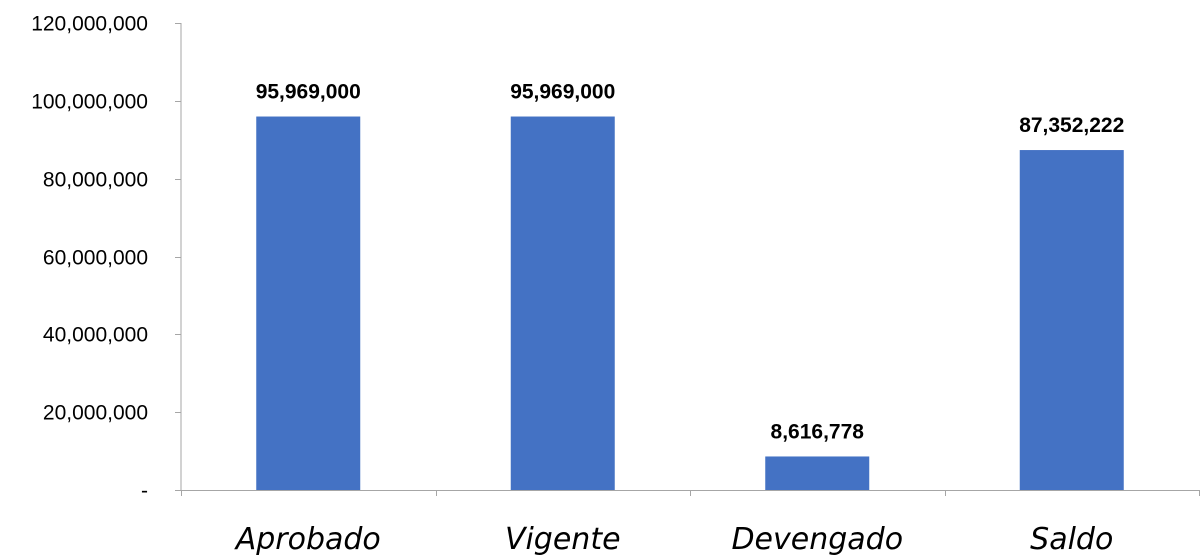  What do you see at coordinates (1072, 320) in the screenshot?
I see `bar-saldo` at bounding box center [1072, 320].